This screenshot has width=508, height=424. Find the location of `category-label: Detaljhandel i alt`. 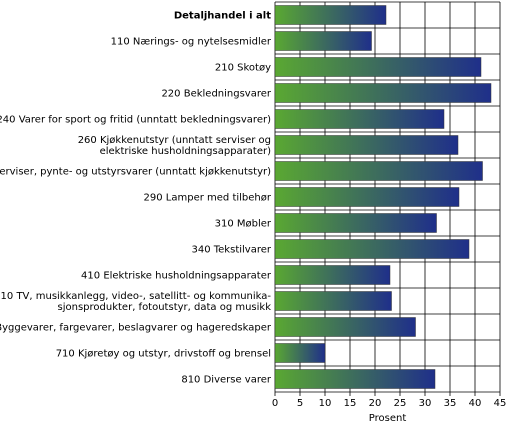

category-label: Detaljhandel i alt is located at coordinates (222, 16).